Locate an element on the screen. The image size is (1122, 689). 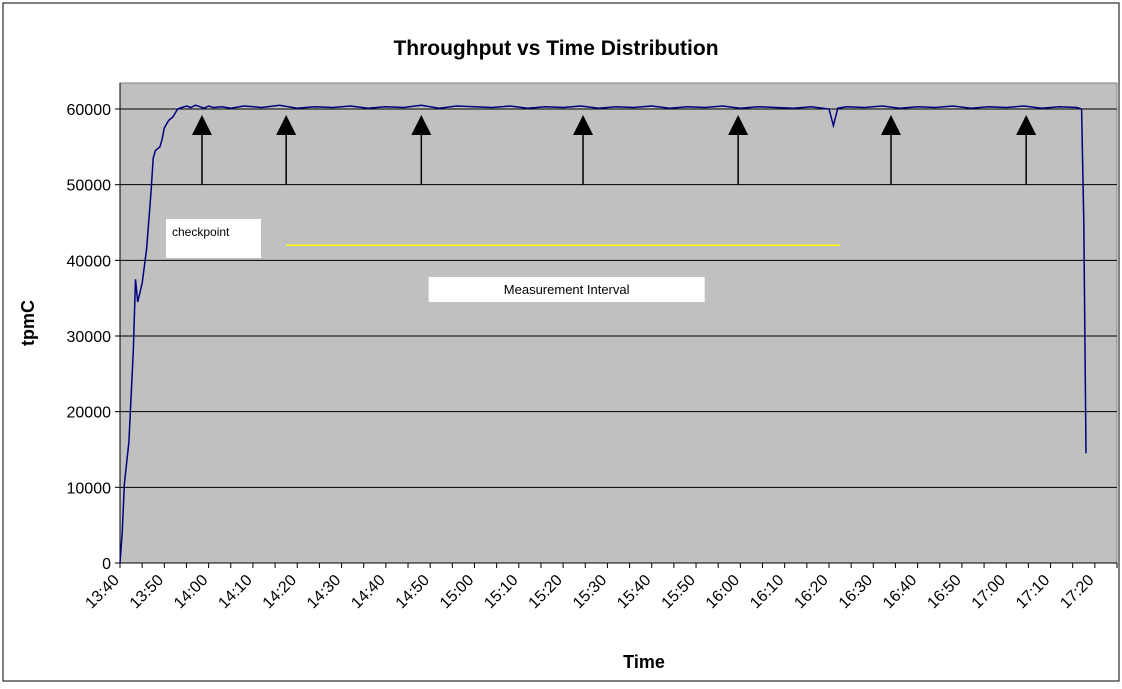
checkpoint-box is located at coordinates (213, 238).